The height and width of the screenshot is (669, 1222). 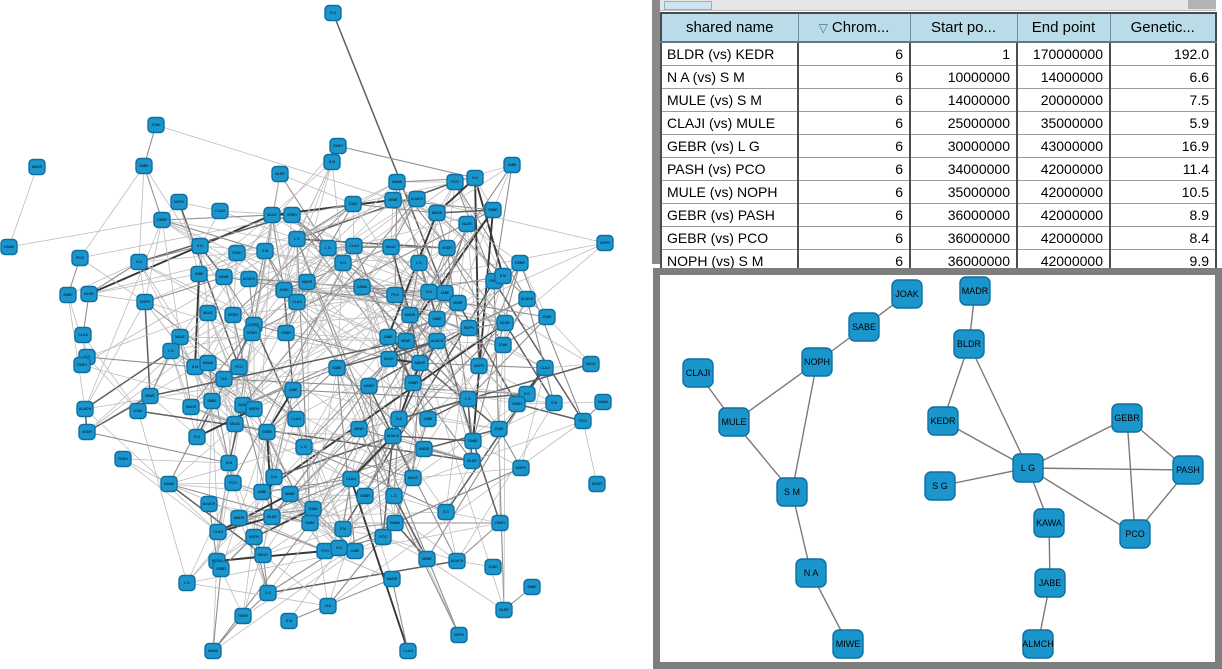 What do you see at coordinates (938, 53) in the screenshot?
I see `table-row: BLDR (vs) KEDR 6 1 170000000 192.0` at bounding box center [938, 53].